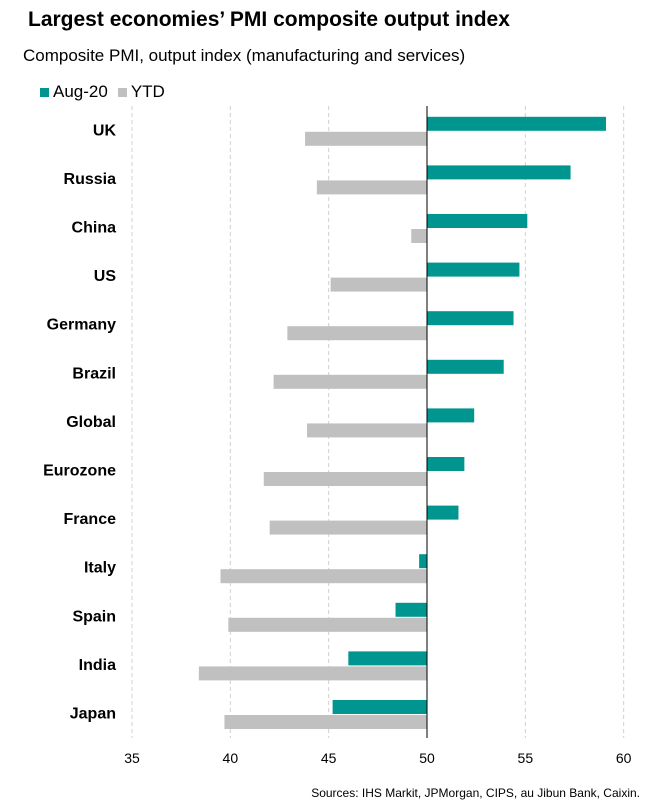 This screenshot has height=809, width=672. Describe the element at coordinates (357, 333) in the screenshot. I see `bar-germany-ytd` at that location.